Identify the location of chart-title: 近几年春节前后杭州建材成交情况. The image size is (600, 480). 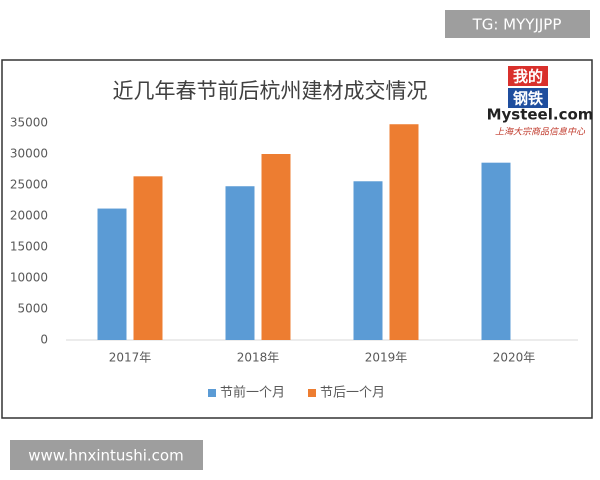
(270, 91).